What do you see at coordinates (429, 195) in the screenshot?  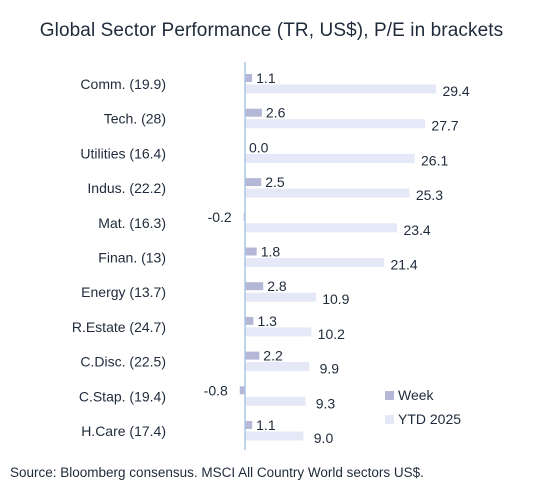 I see `ytd-value-label: 25.3` at bounding box center [429, 195].